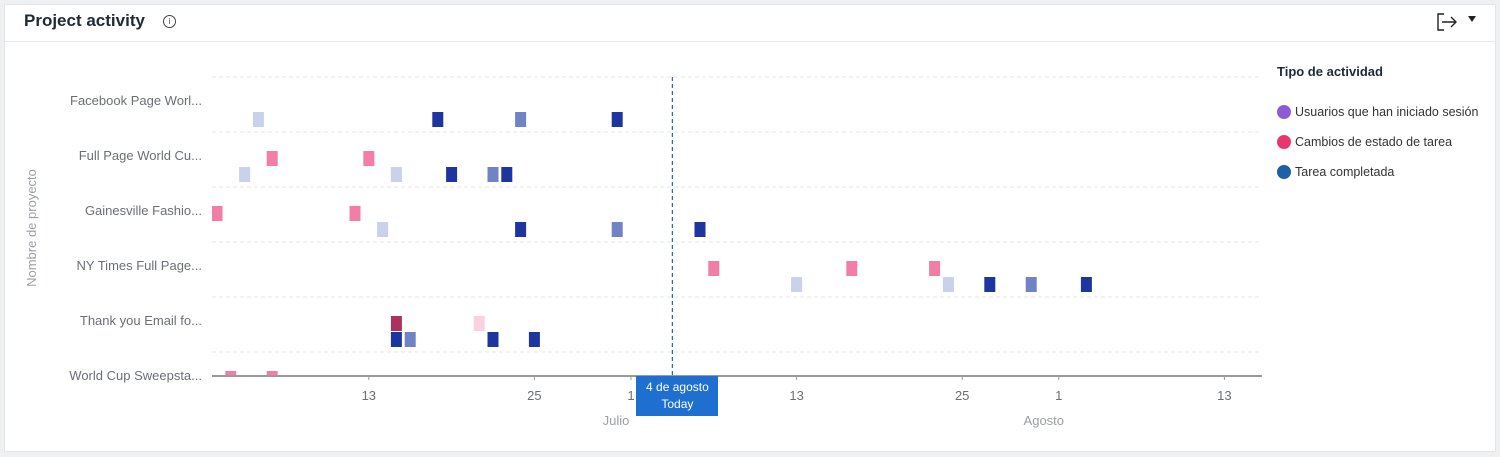 This screenshot has width=1500, height=457. I want to click on today-label: Today, so click(677, 404).